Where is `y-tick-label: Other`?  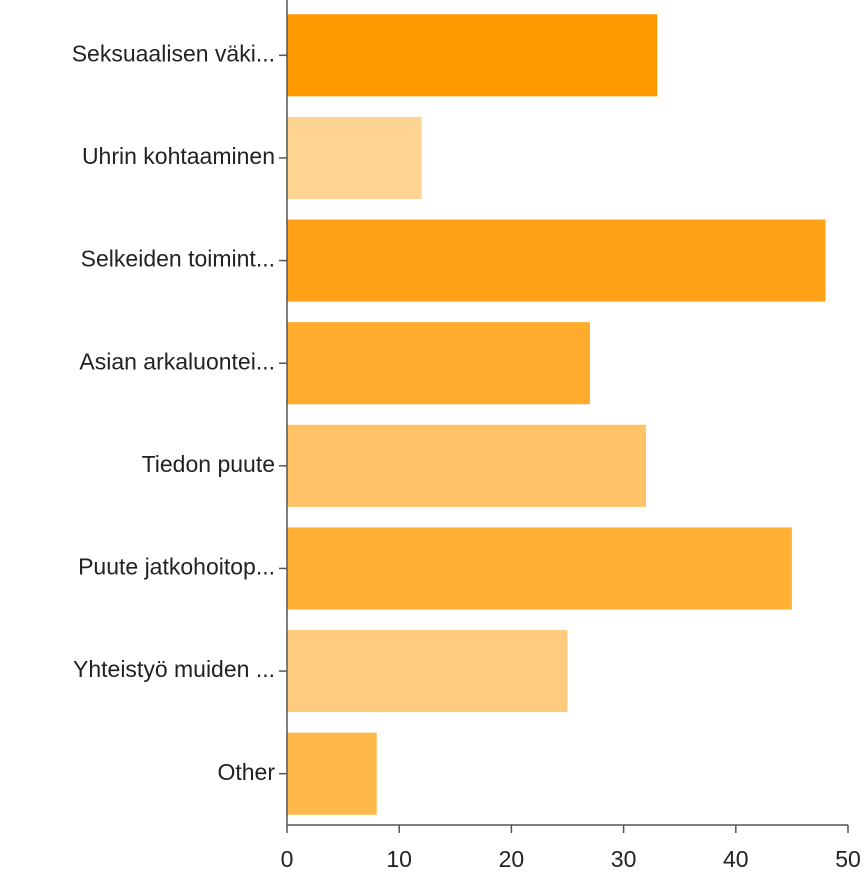
y-tick-label: Other is located at coordinates (246, 772).